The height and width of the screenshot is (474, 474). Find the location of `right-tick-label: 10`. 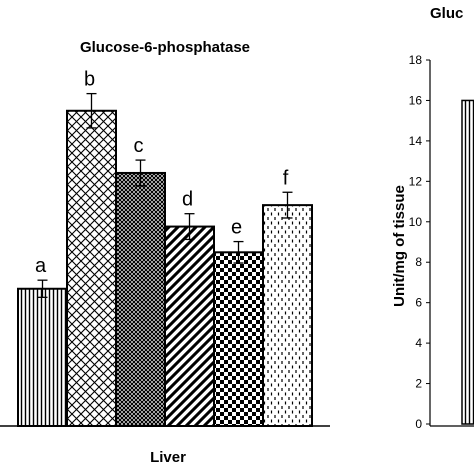

right-tick-label: 10 is located at coordinates (416, 222).